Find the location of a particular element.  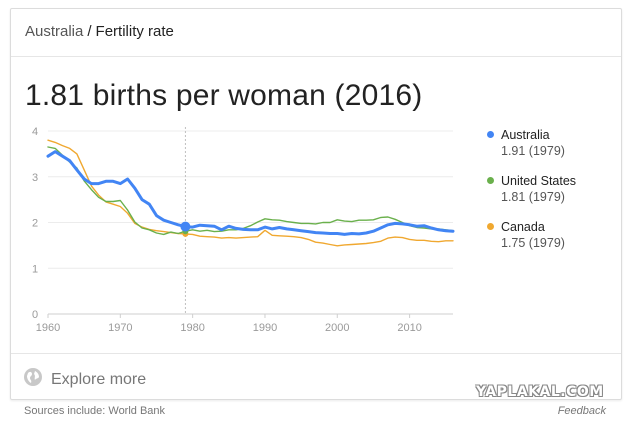

globe-icon is located at coordinates (33, 379).